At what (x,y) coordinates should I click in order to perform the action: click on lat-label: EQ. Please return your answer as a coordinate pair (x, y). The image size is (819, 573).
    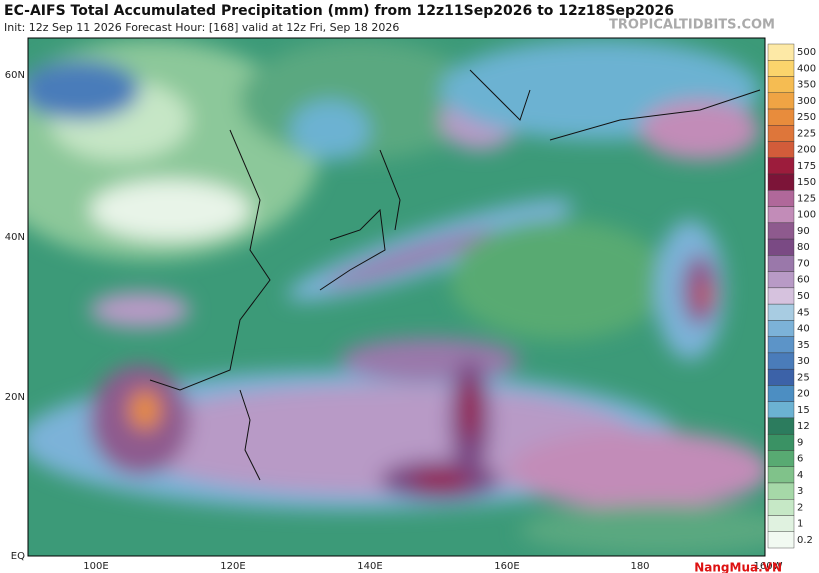
    Looking at the image, I should click on (18, 556).